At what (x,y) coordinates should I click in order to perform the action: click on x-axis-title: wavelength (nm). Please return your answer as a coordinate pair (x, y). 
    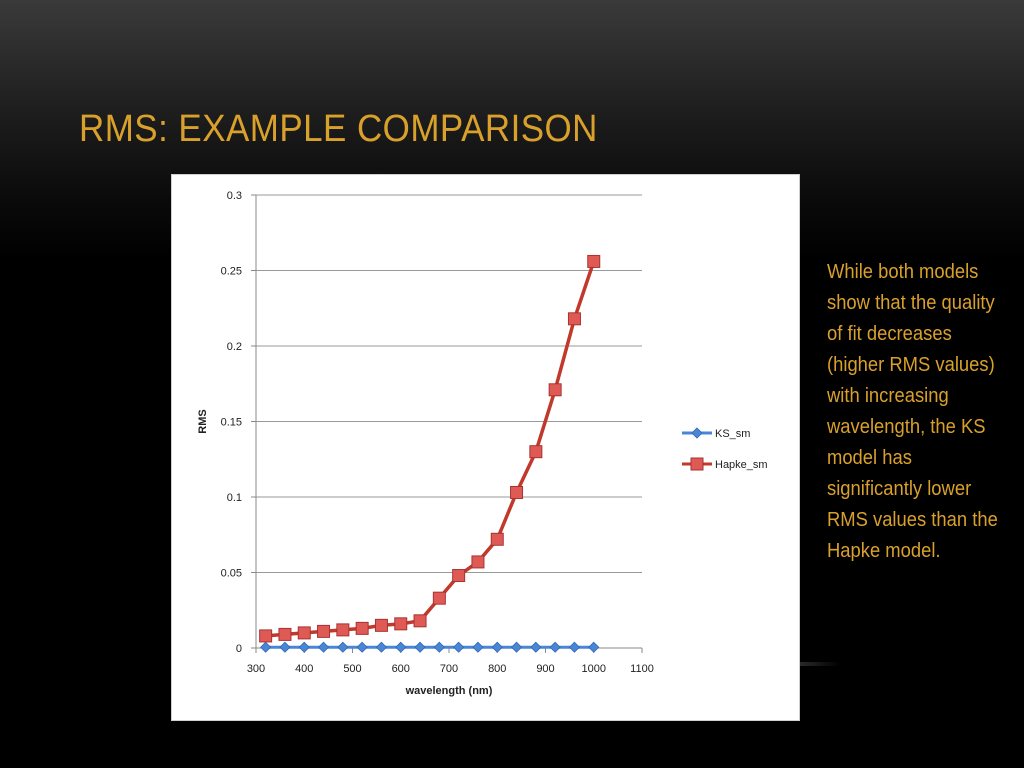
    Looking at the image, I should click on (449, 691).